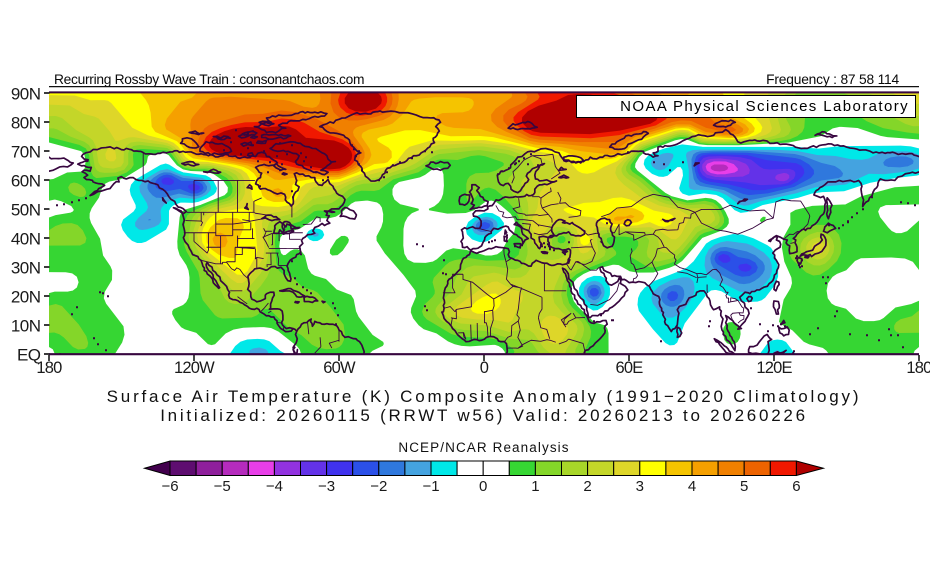 This screenshot has width=930, height=580. What do you see at coordinates (274, 486) in the screenshot?
I see `svg-text: −4` at bounding box center [274, 486].